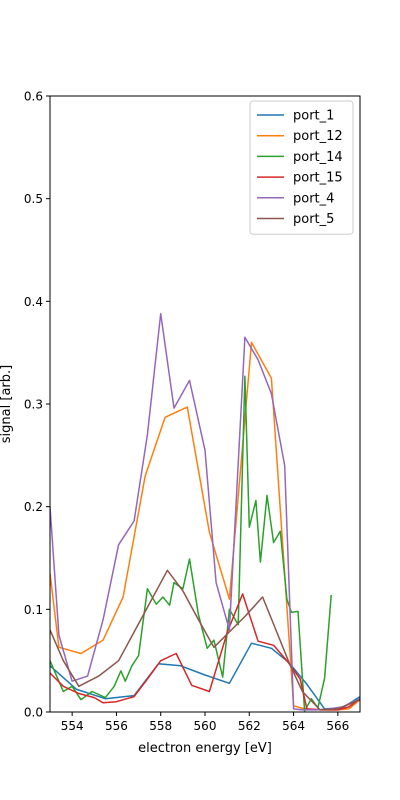 This screenshot has width=400, height=800. I want to click on legend-box, so click(301, 167).